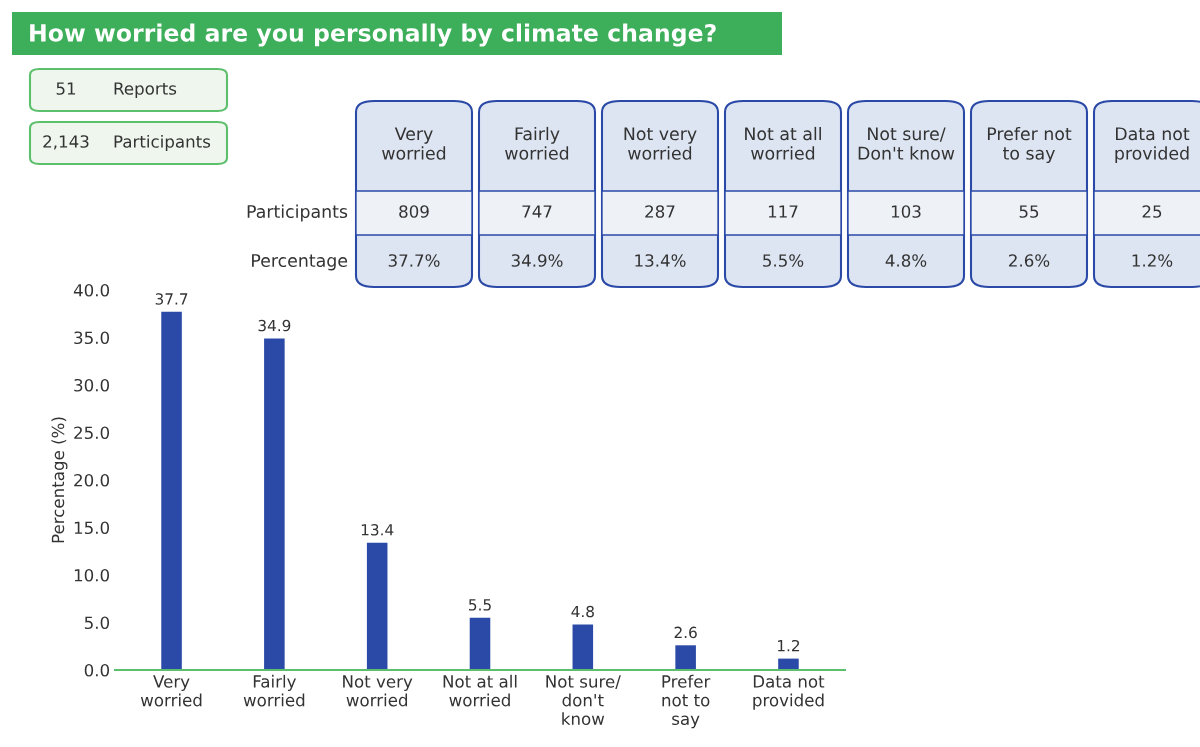 This screenshot has height=747, width=1200. I want to click on data-label: 5.5, so click(480, 605).